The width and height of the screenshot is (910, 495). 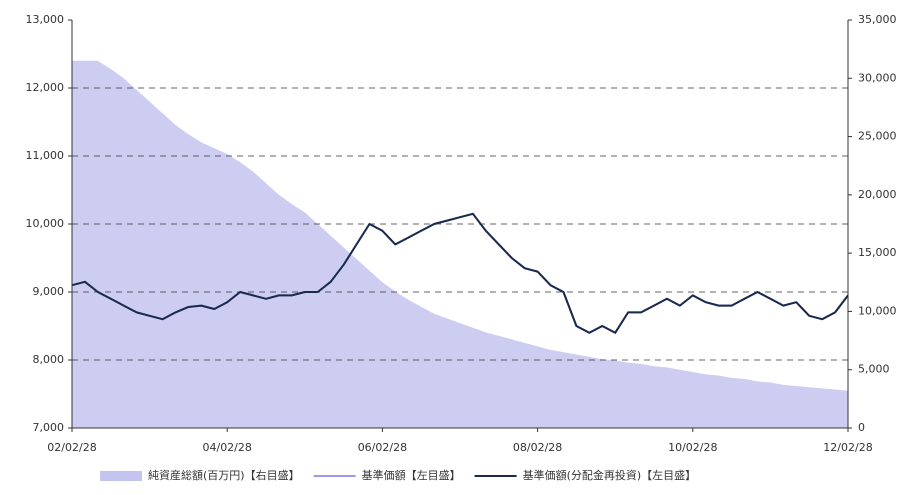 What do you see at coordinates (610, 475) in the screenshot?
I see `legend-label: 基準価額(分配金再投資)【左目盛】` at bounding box center [610, 475].